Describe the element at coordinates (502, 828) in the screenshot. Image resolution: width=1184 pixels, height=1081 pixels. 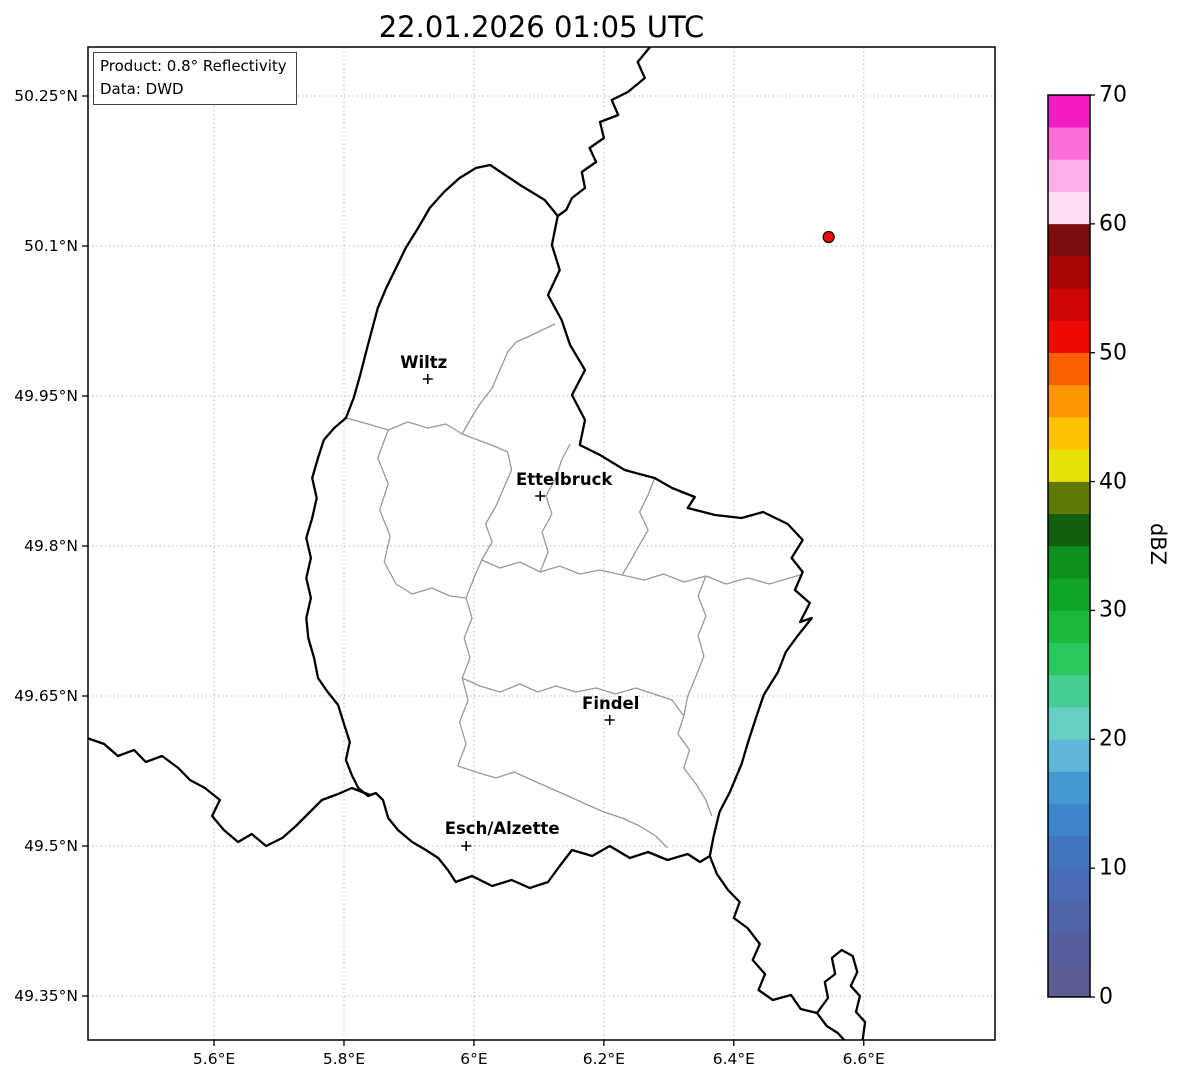
I see `city-label-esch-alzette: Esch/Alzette` at that location.